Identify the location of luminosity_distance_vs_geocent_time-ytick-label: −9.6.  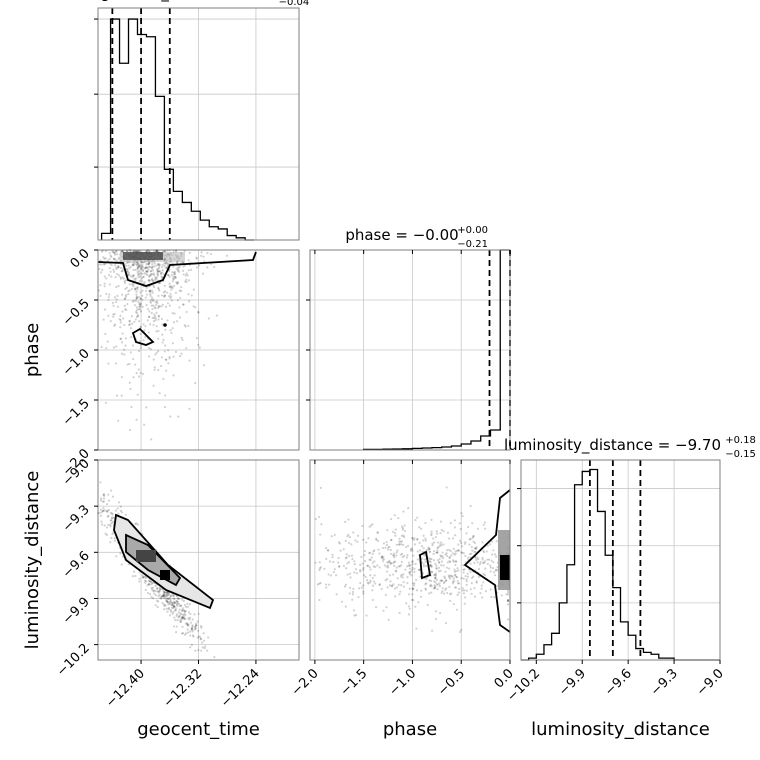
(76, 565).